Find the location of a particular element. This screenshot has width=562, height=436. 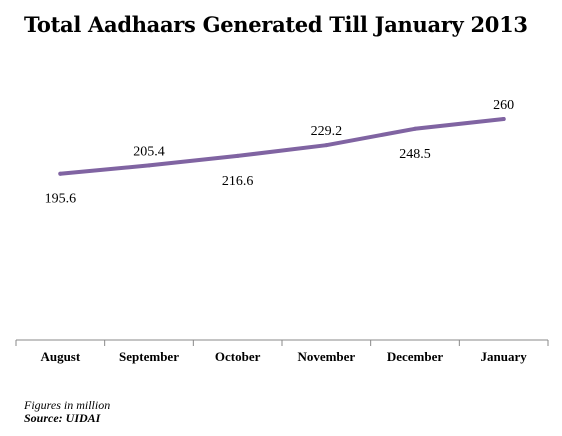

data-label: 195.6 is located at coordinates (61, 199).